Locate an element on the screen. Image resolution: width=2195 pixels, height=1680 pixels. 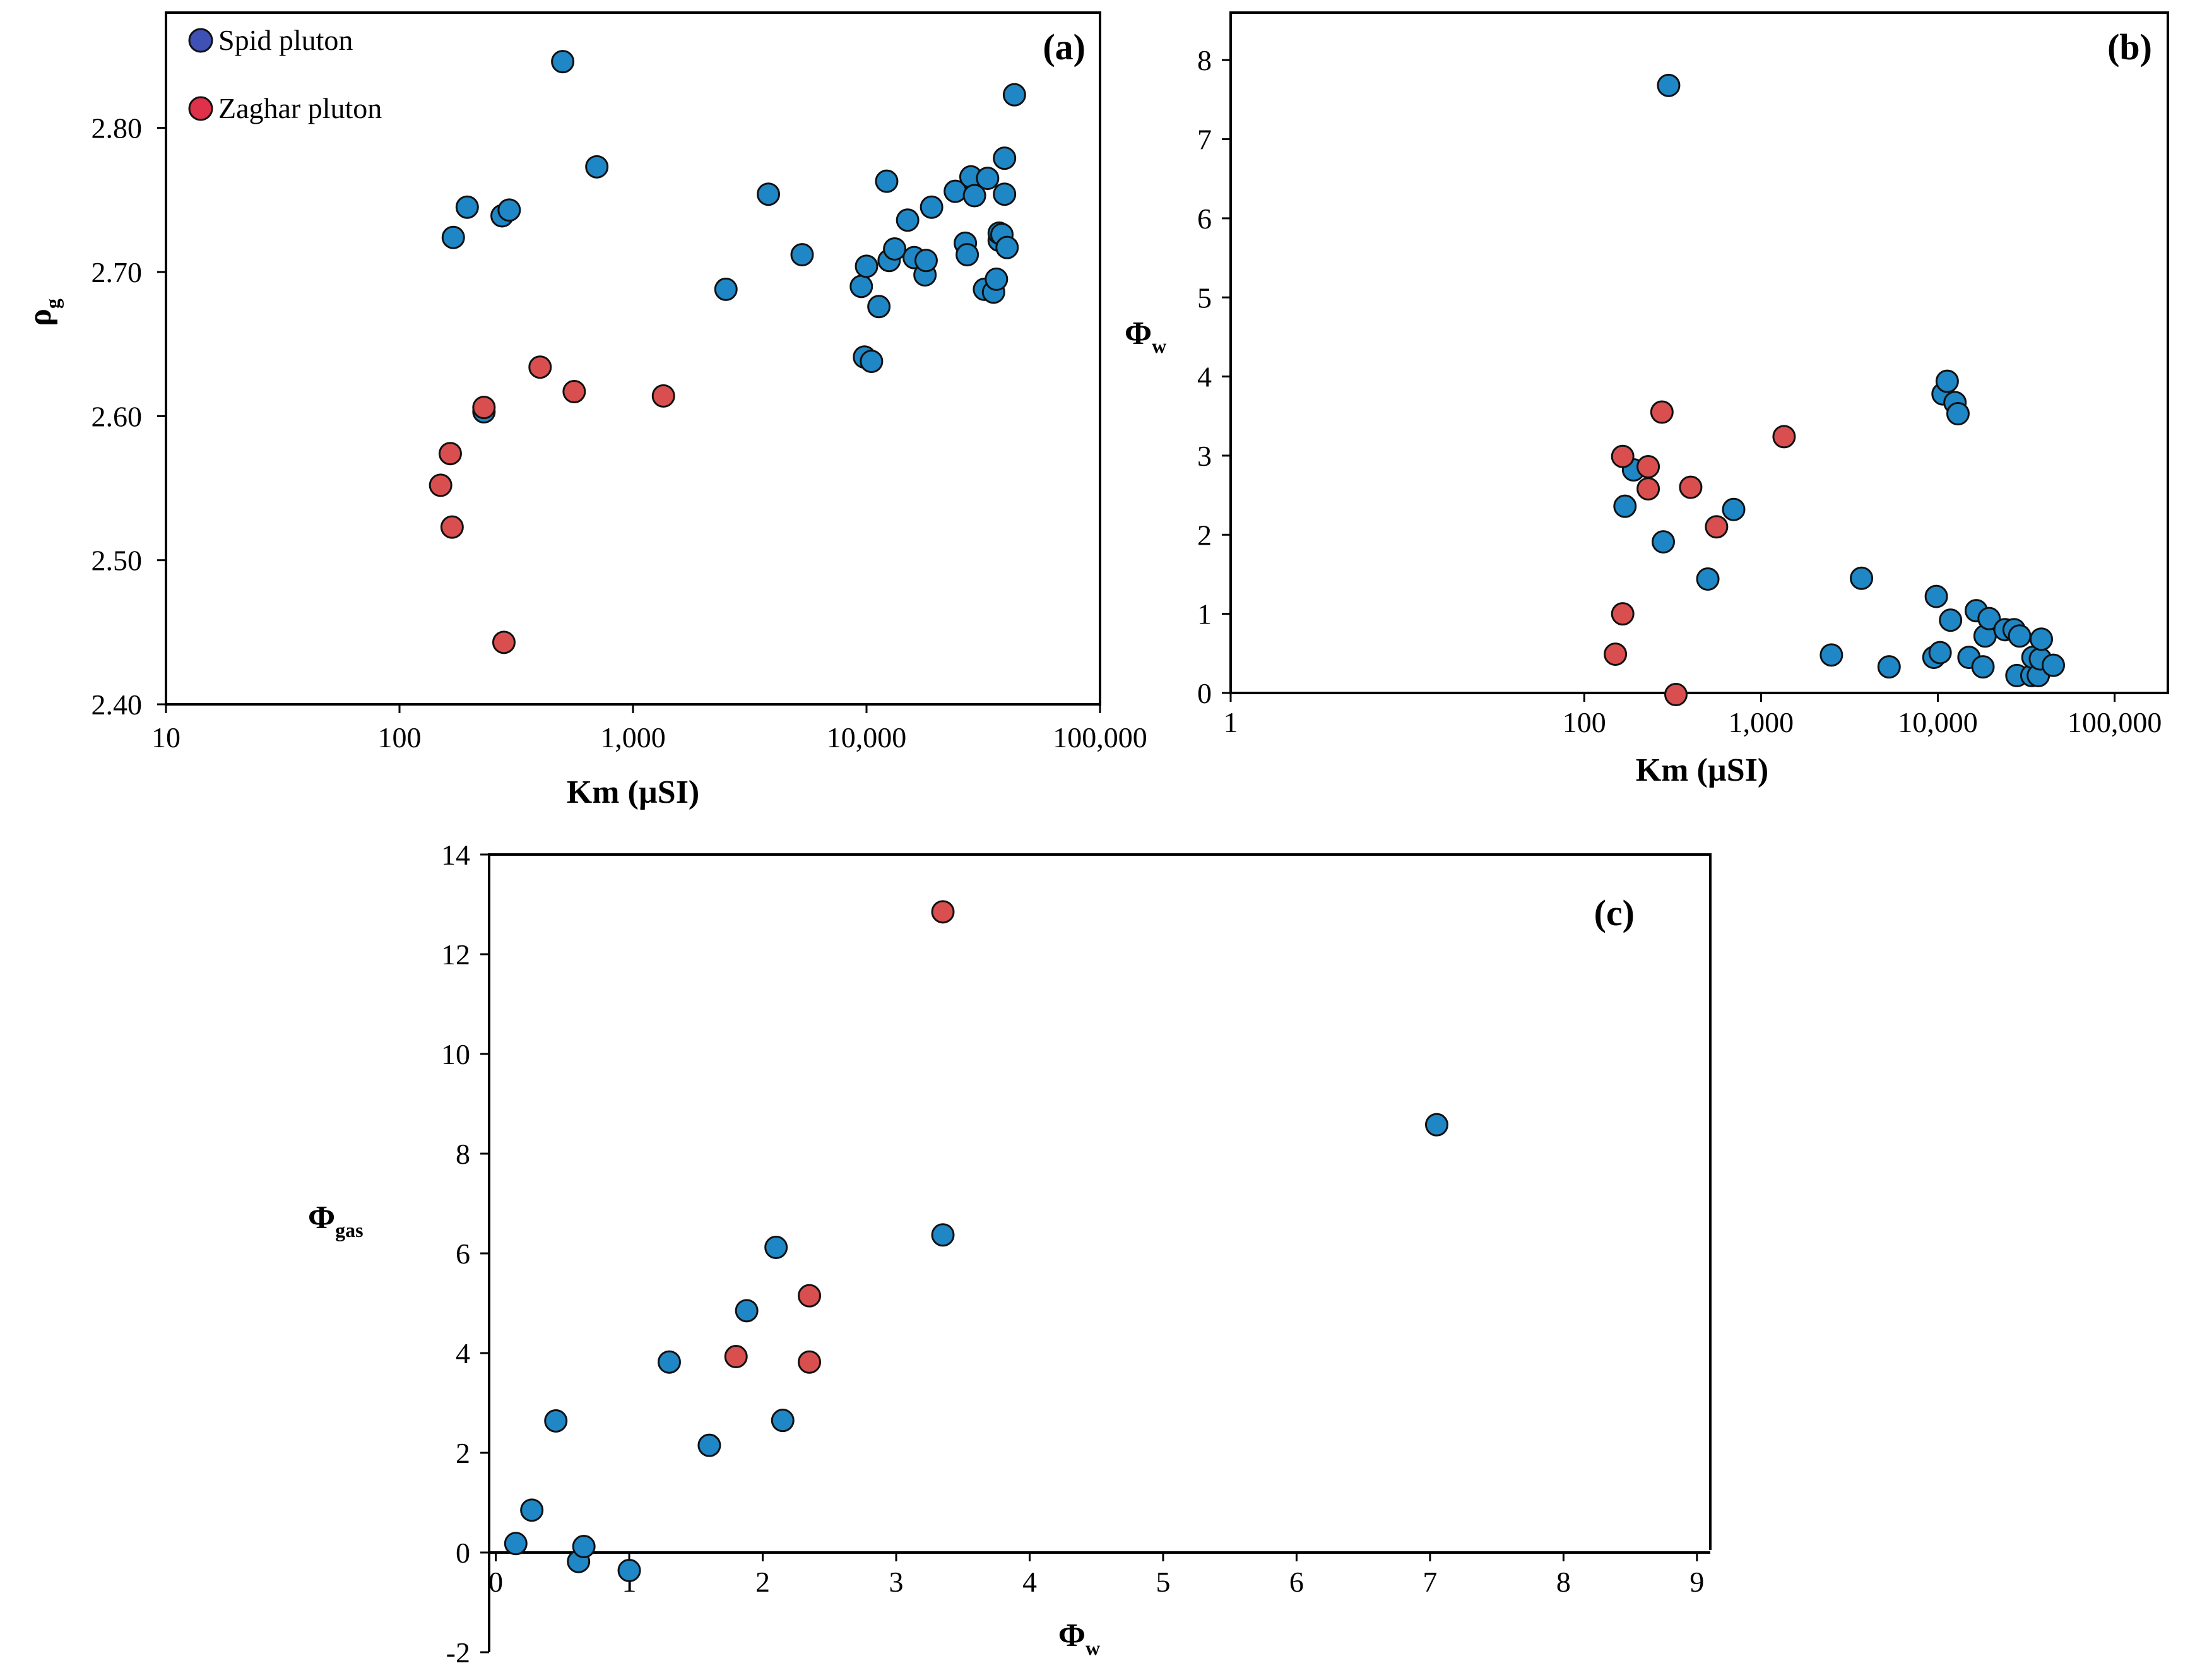
y-tick-label-a-3: 2.70 is located at coordinates (118, 272).